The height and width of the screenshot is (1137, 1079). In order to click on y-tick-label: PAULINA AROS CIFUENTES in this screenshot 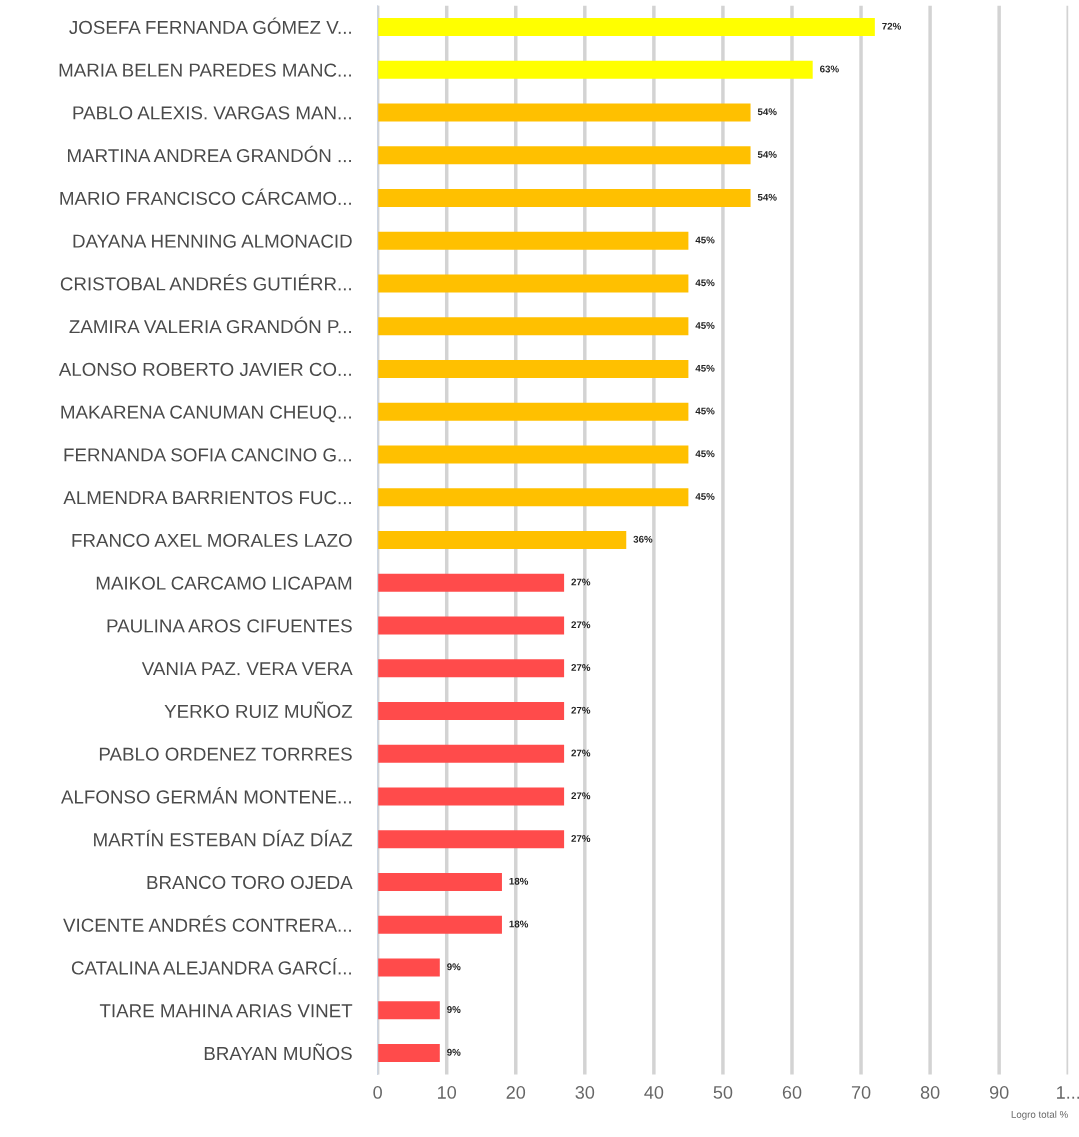, I will do `click(229, 626)`.